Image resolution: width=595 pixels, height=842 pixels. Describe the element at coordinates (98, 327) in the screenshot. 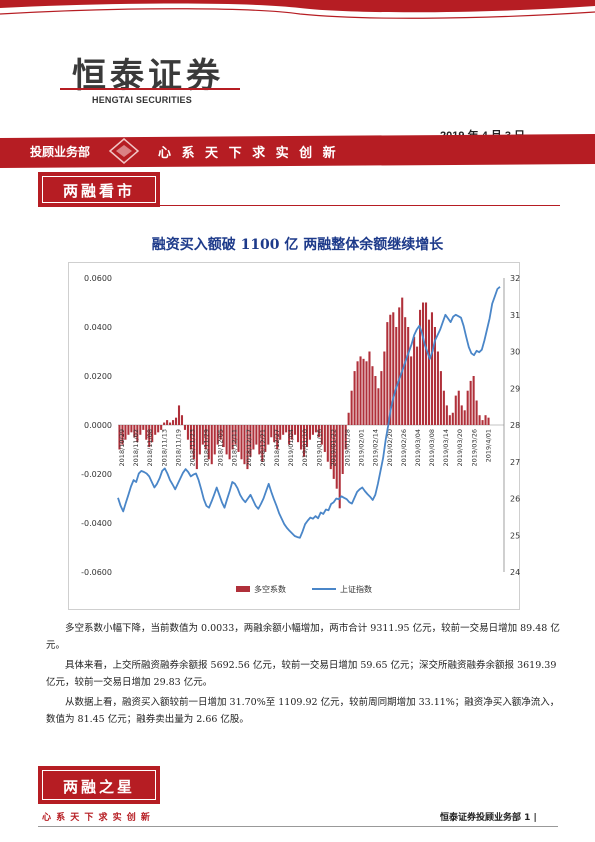

I see `left-tick-label: 0.0400` at that location.